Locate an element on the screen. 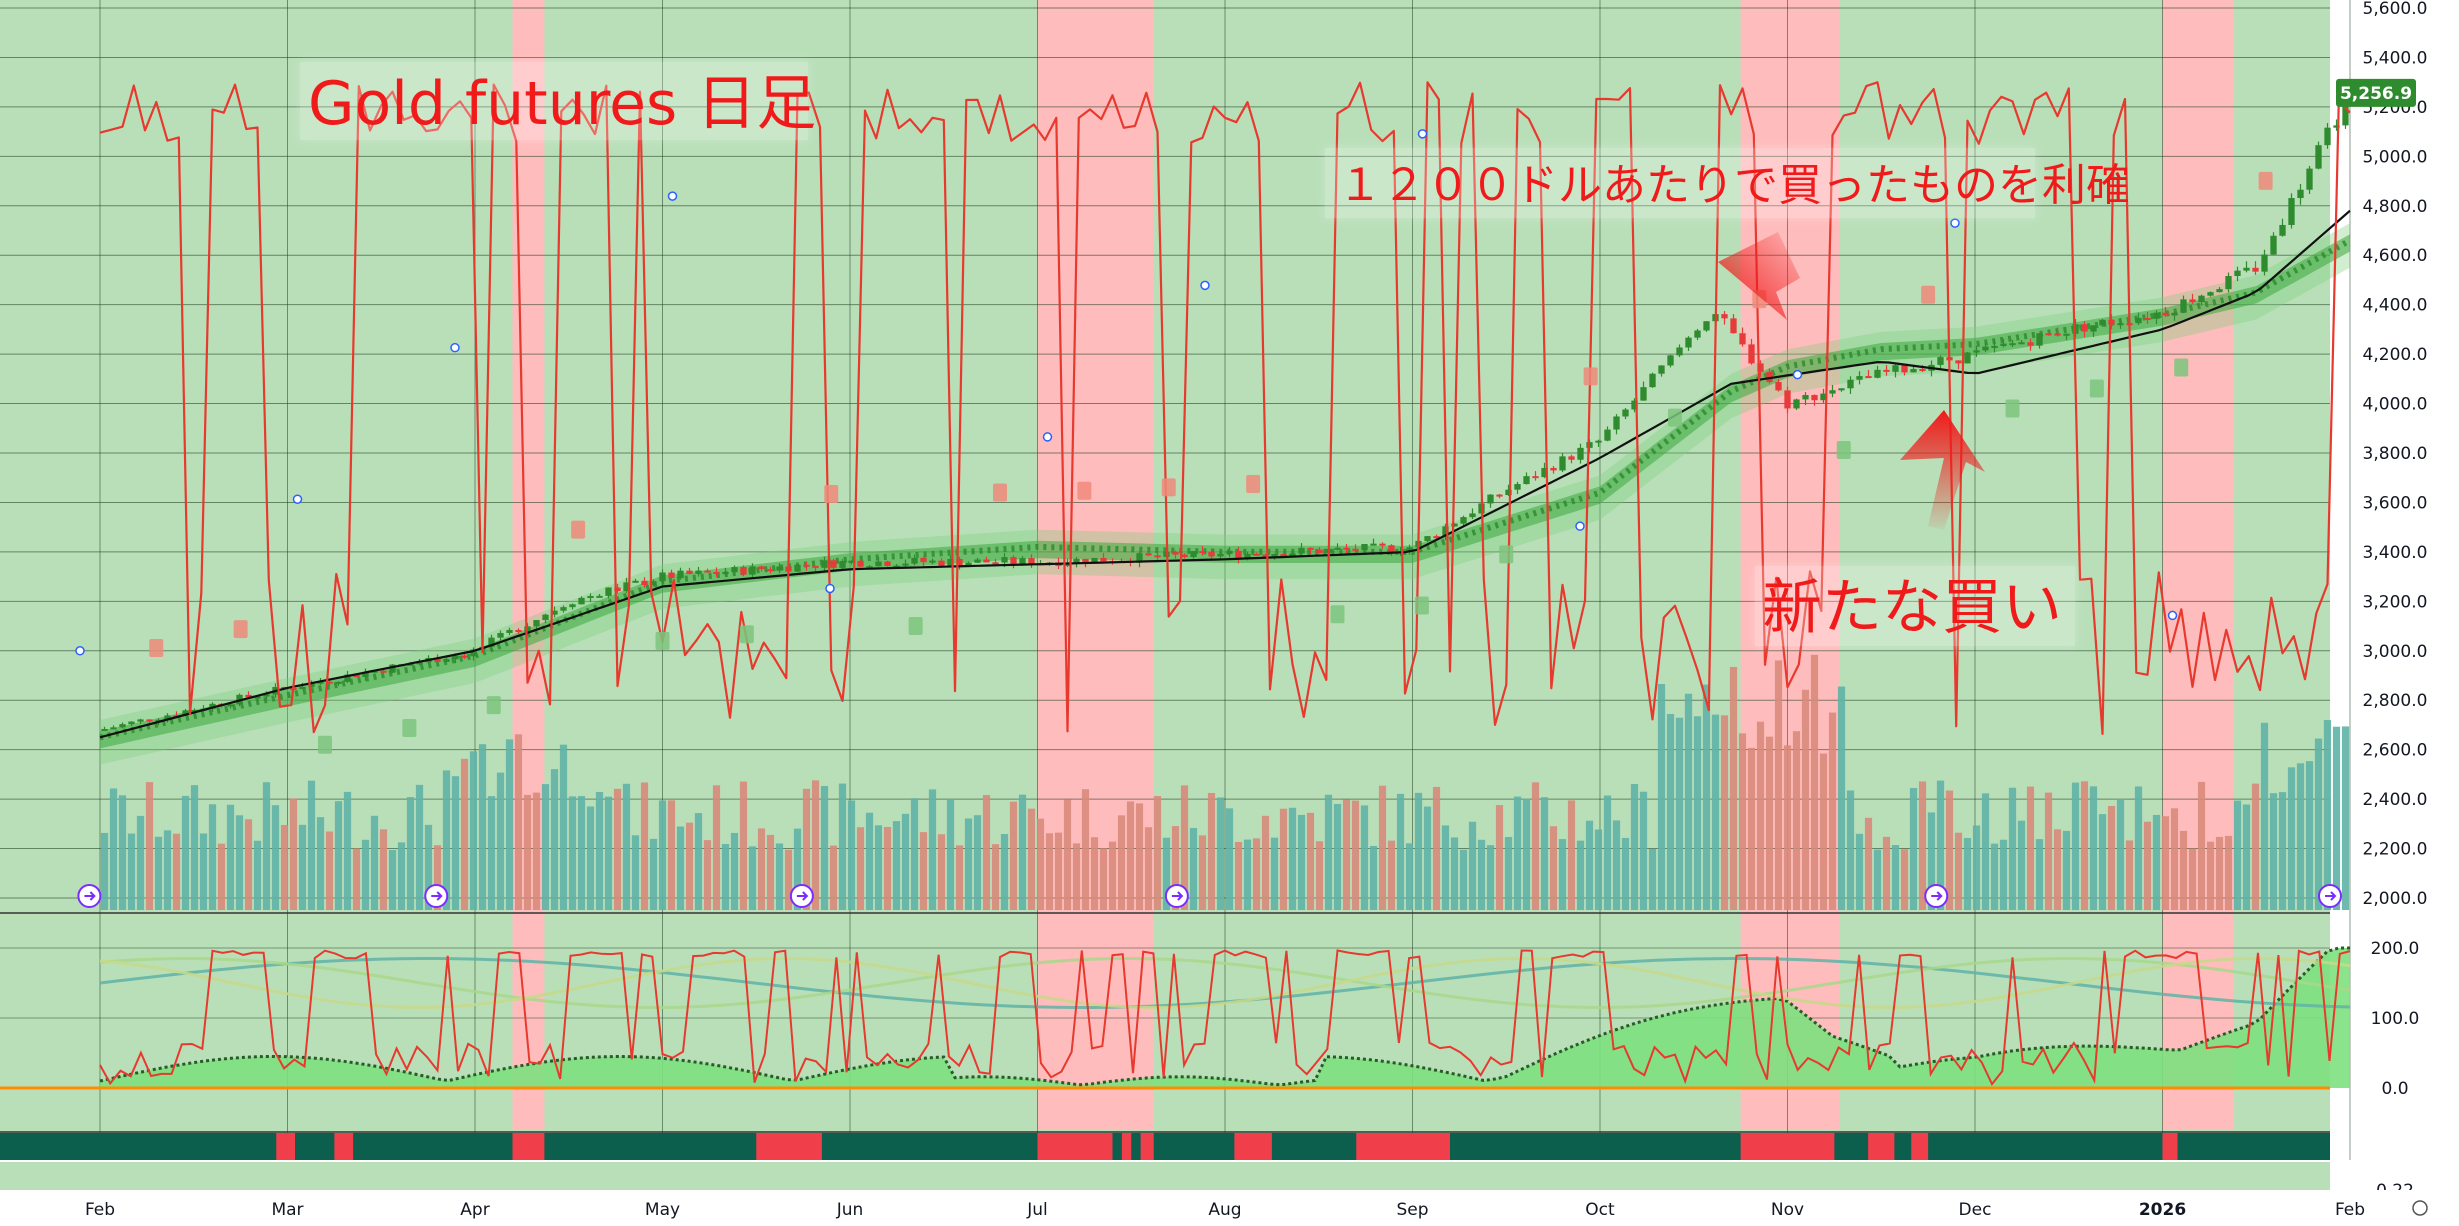 Image resolution: width=2459 pixels, height=1226 pixels. settings-gear-icon is located at coordinates (2420, 1208).